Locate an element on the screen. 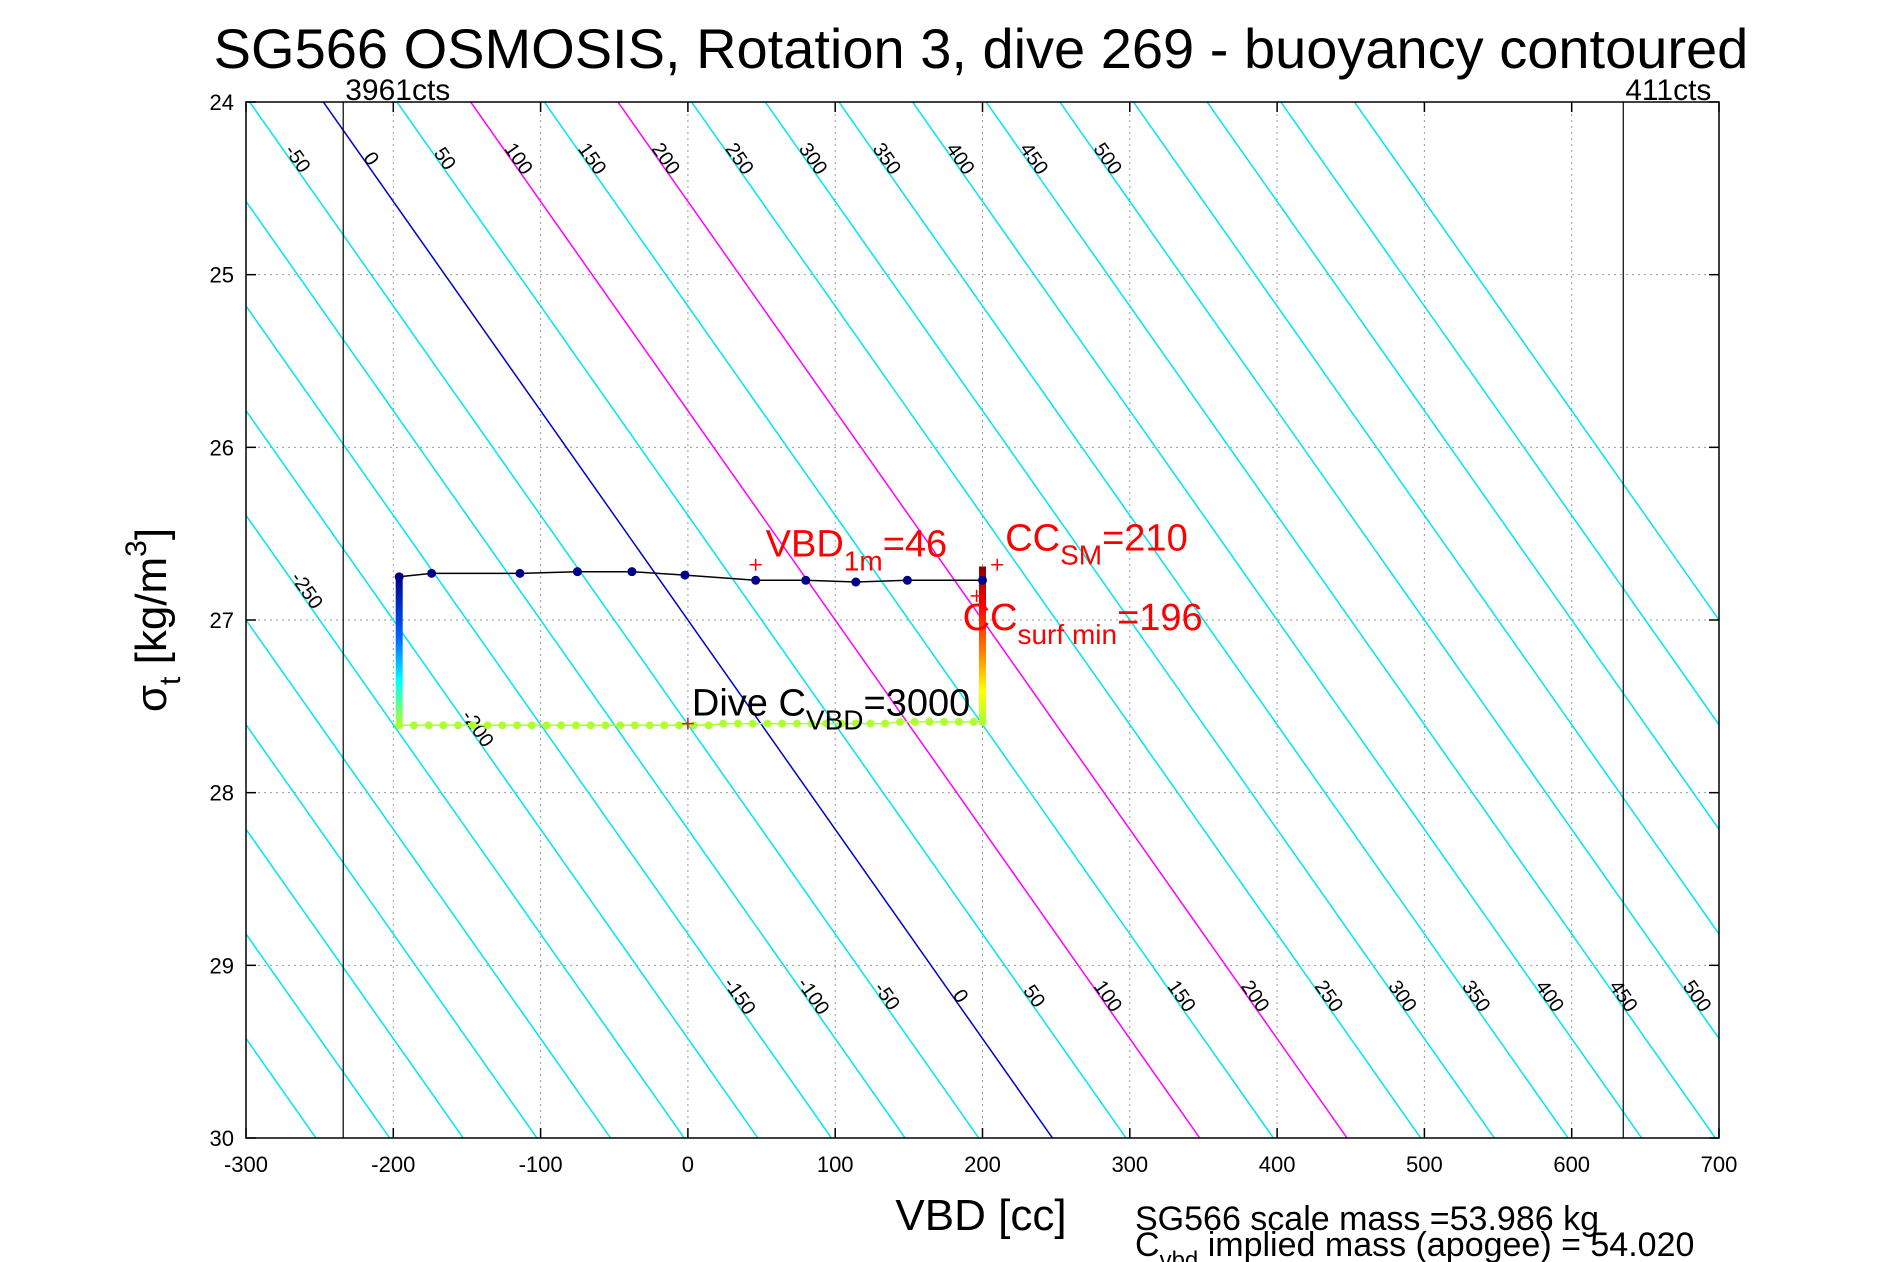  contour-label: -100 is located at coordinates (812, 996).